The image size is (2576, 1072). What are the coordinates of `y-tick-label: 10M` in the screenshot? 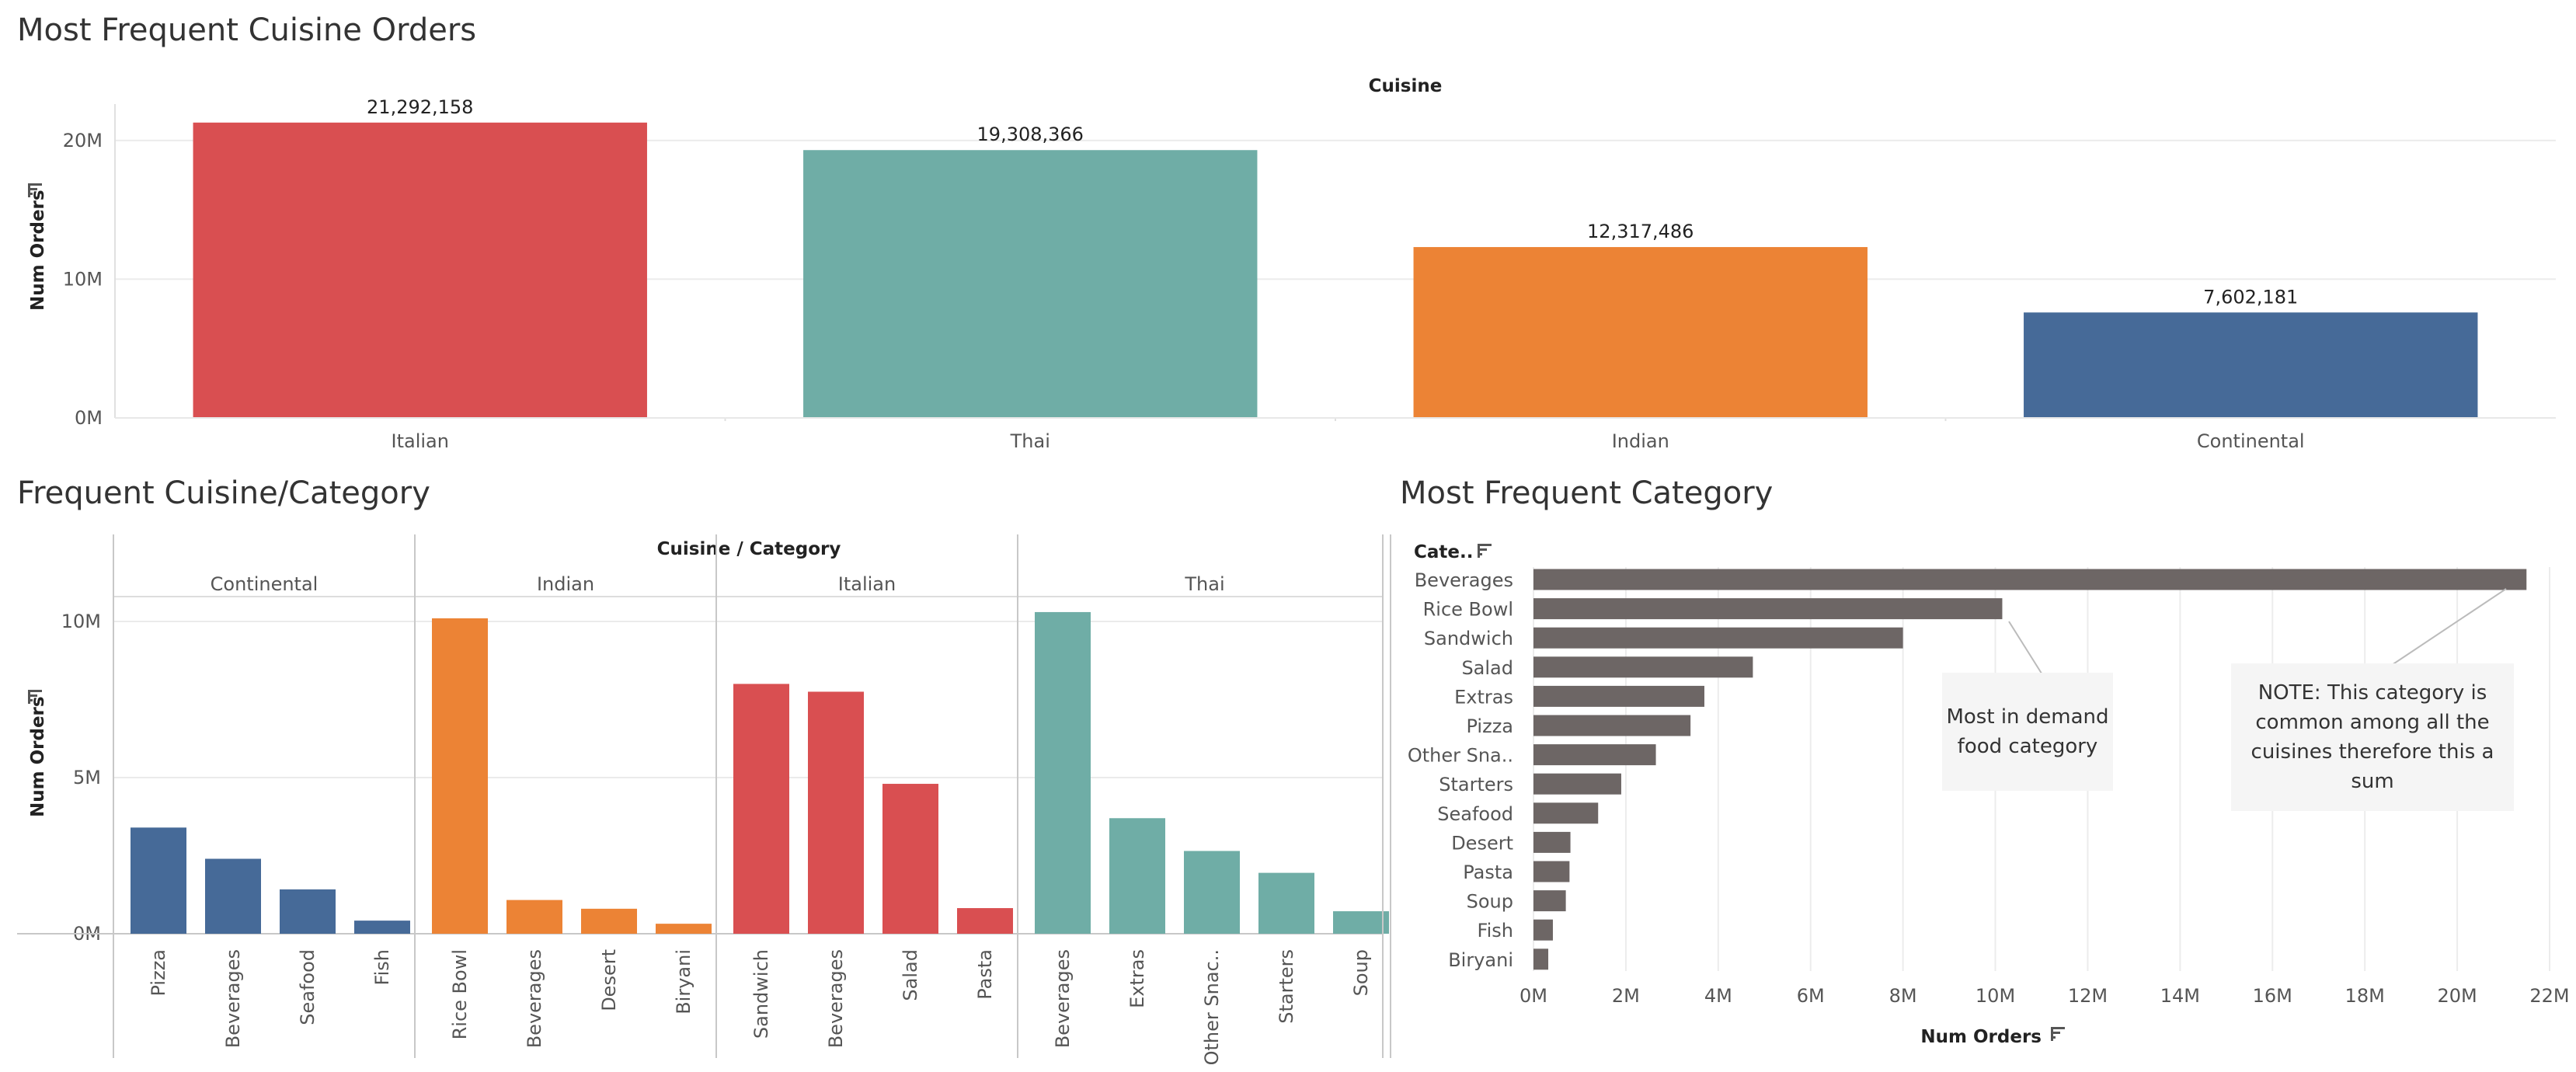 It's located at (83, 279).